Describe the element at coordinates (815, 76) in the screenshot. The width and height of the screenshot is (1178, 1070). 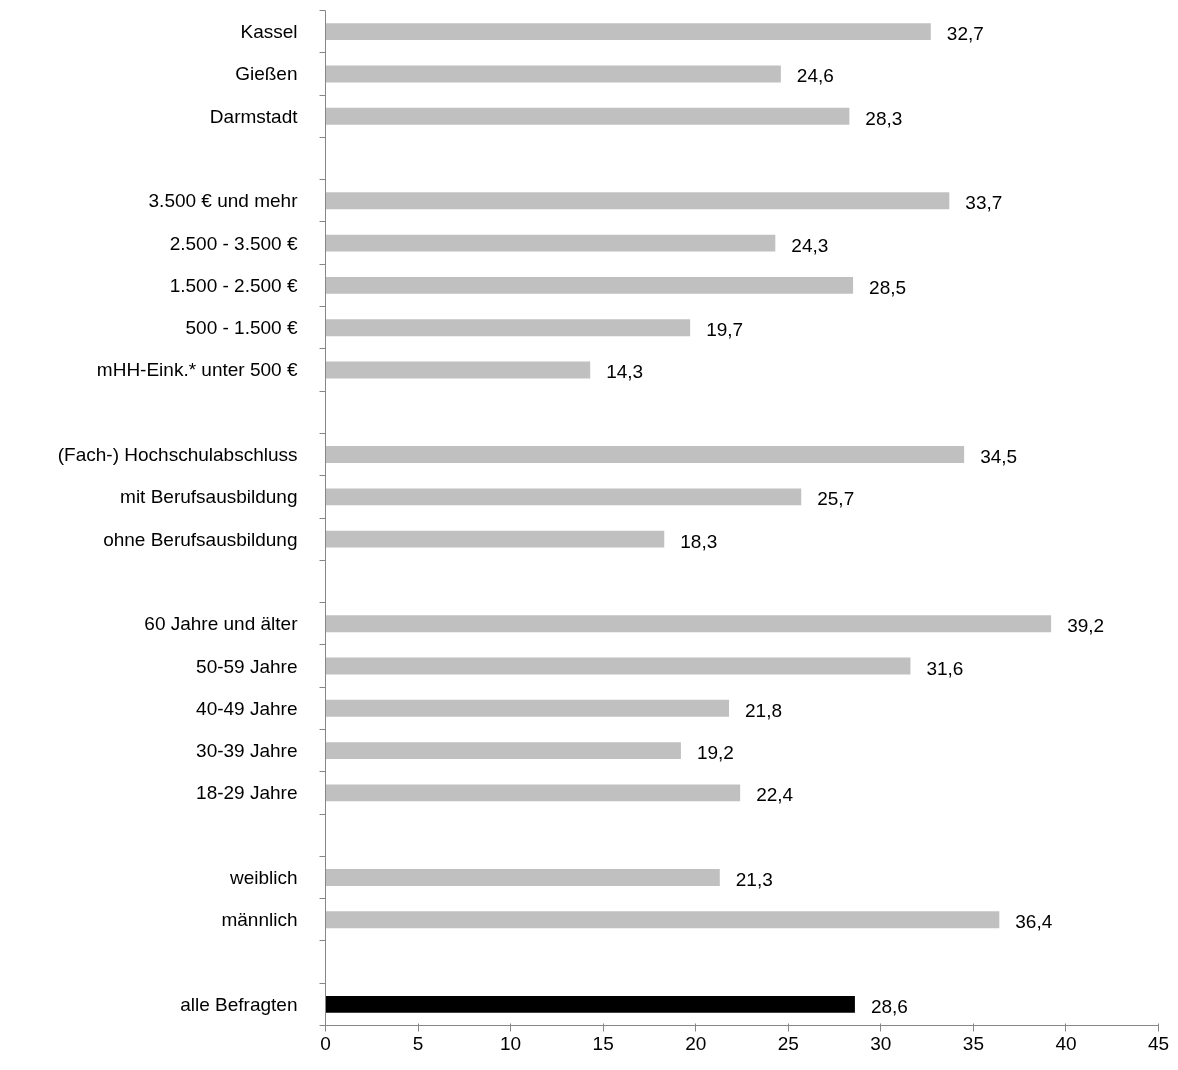
I see `data-label: 24,6` at that location.